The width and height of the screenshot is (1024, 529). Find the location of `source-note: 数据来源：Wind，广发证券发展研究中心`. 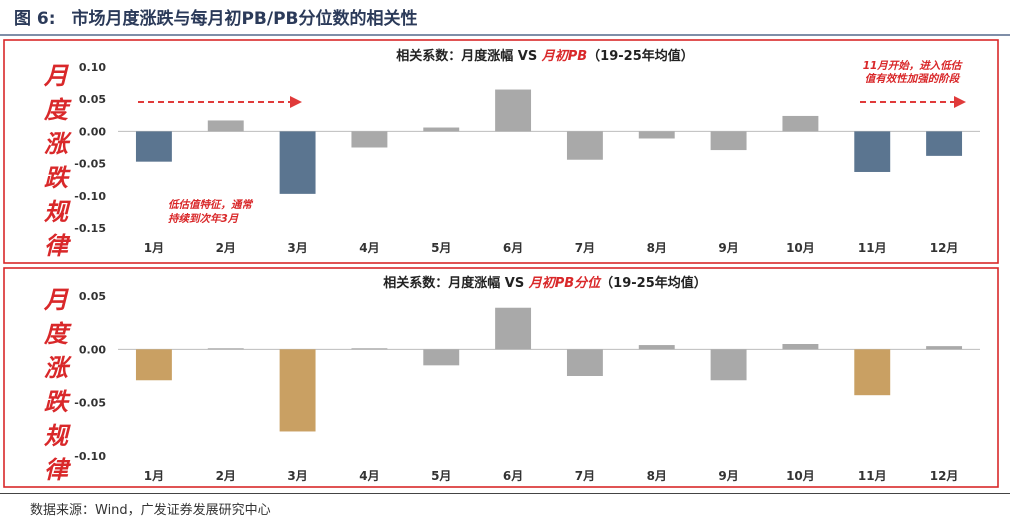

source-note: 数据来源：Wind，广发证券发展研究中心 is located at coordinates (150, 510).